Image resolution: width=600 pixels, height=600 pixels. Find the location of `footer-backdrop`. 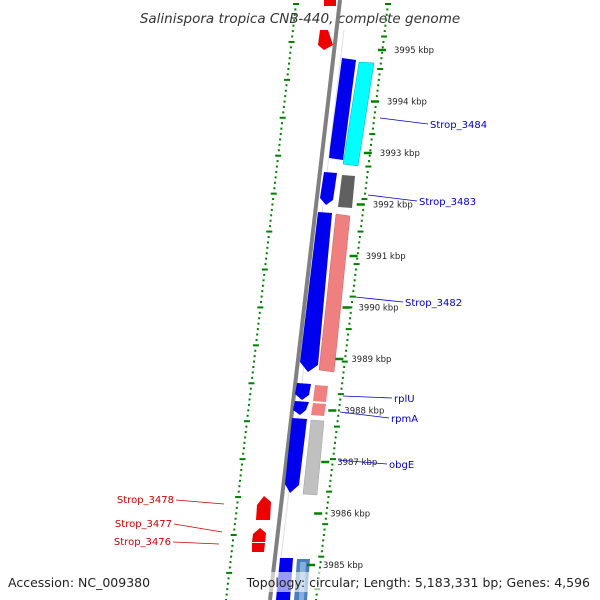

footer-backdrop is located at coordinates (429, 582).